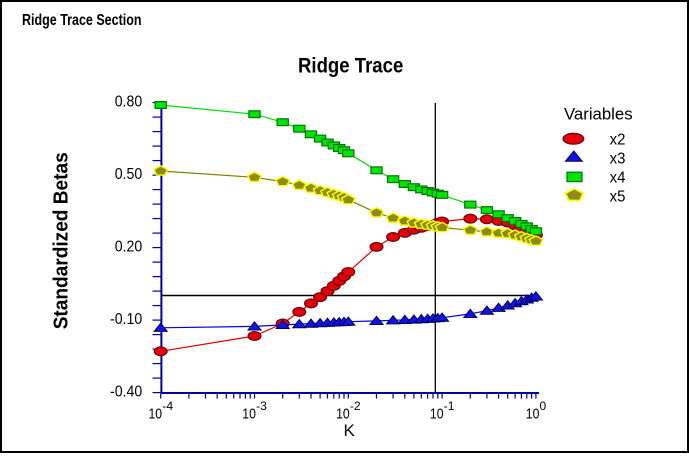 The height and width of the screenshot is (458, 689). Describe the element at coordinates (126, 392) in the screenshot. I see `svg-text: -0.40` at that location.